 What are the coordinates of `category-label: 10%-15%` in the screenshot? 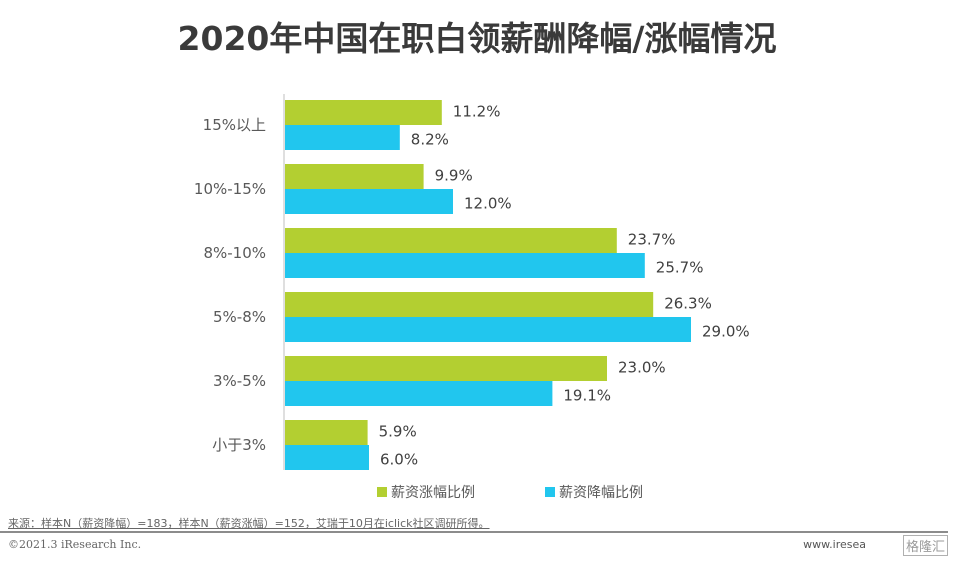 It's located at (230, 189).